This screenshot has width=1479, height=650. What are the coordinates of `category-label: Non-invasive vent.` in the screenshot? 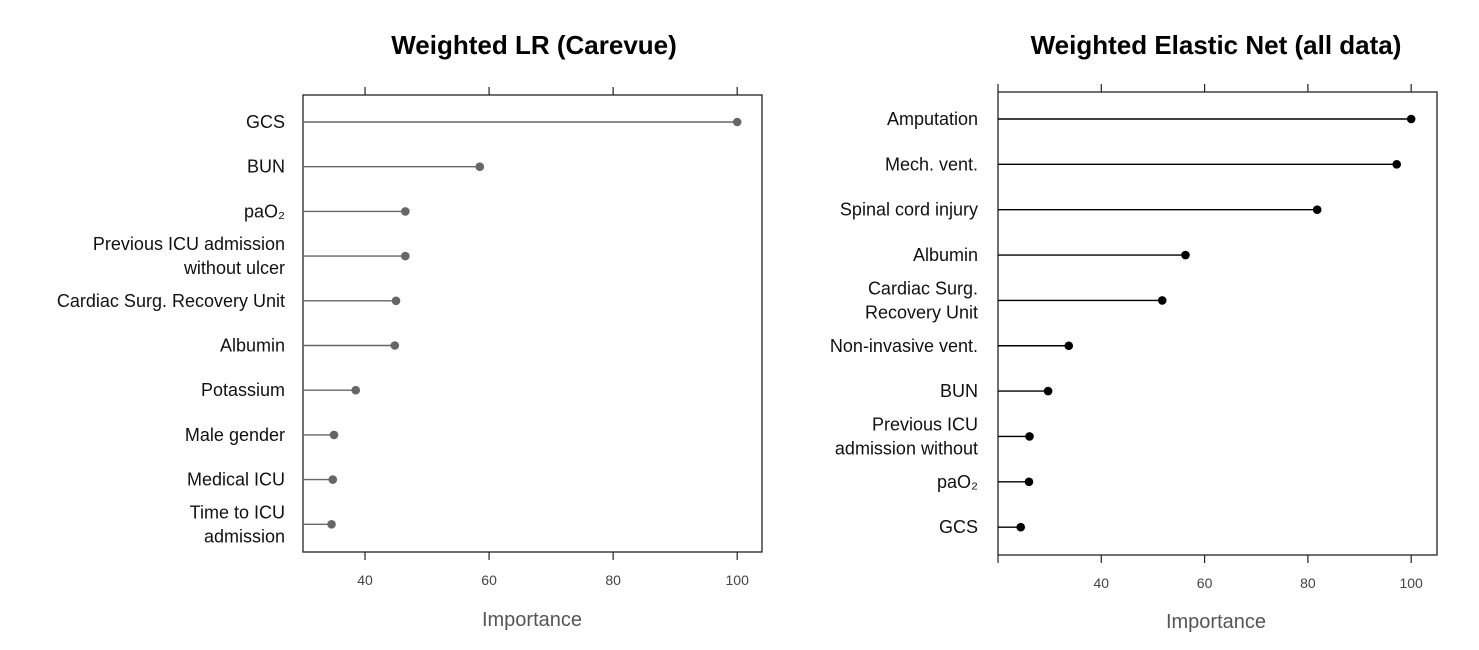 It's located at (904, 346).